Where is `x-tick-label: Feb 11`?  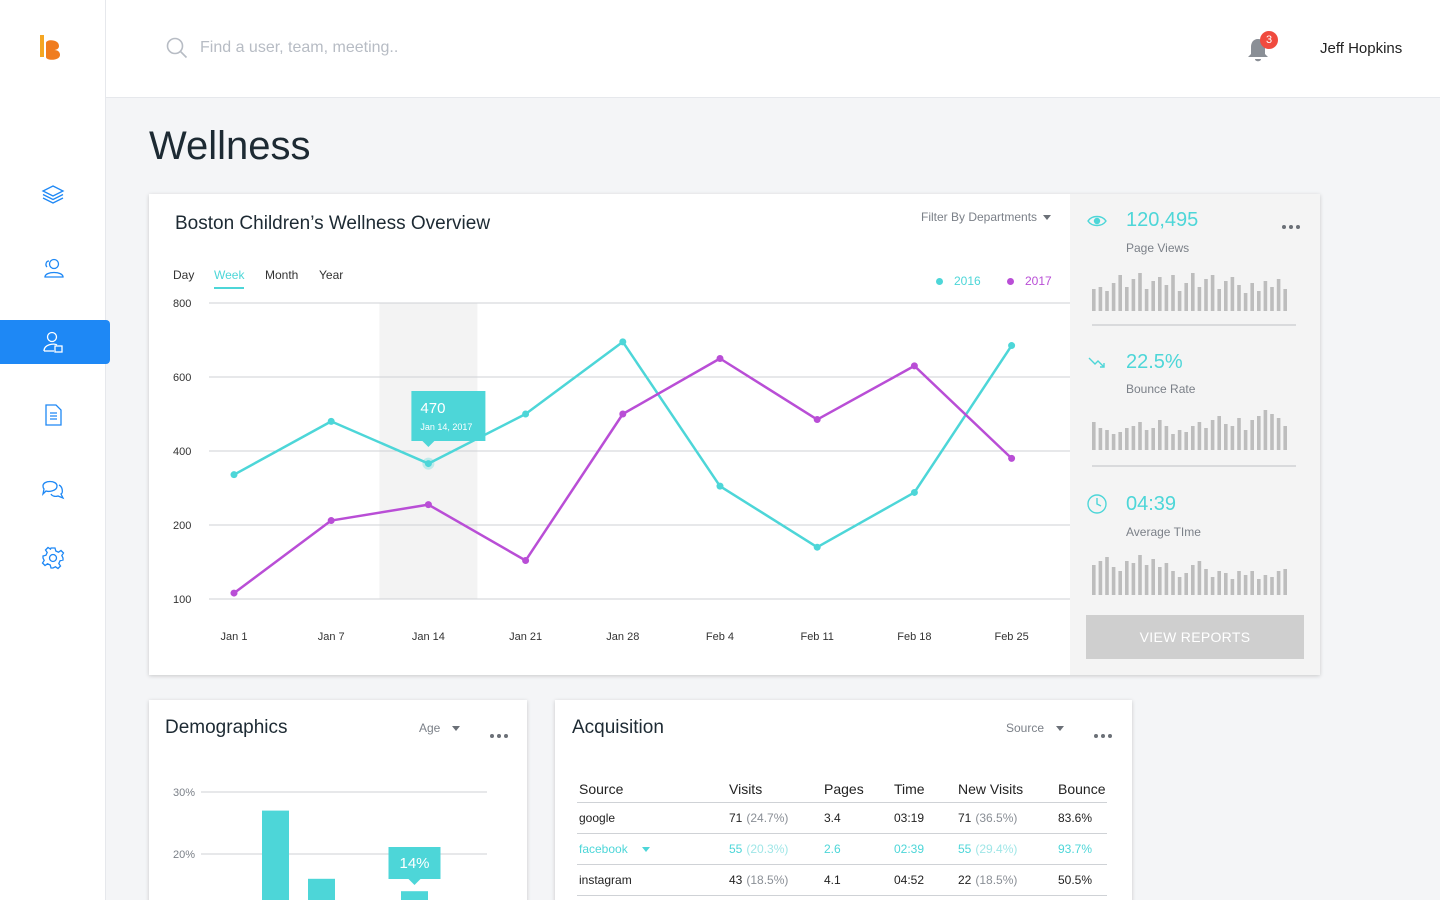 x-tick-label: Feb 11 is located at coordinates (816, 637).